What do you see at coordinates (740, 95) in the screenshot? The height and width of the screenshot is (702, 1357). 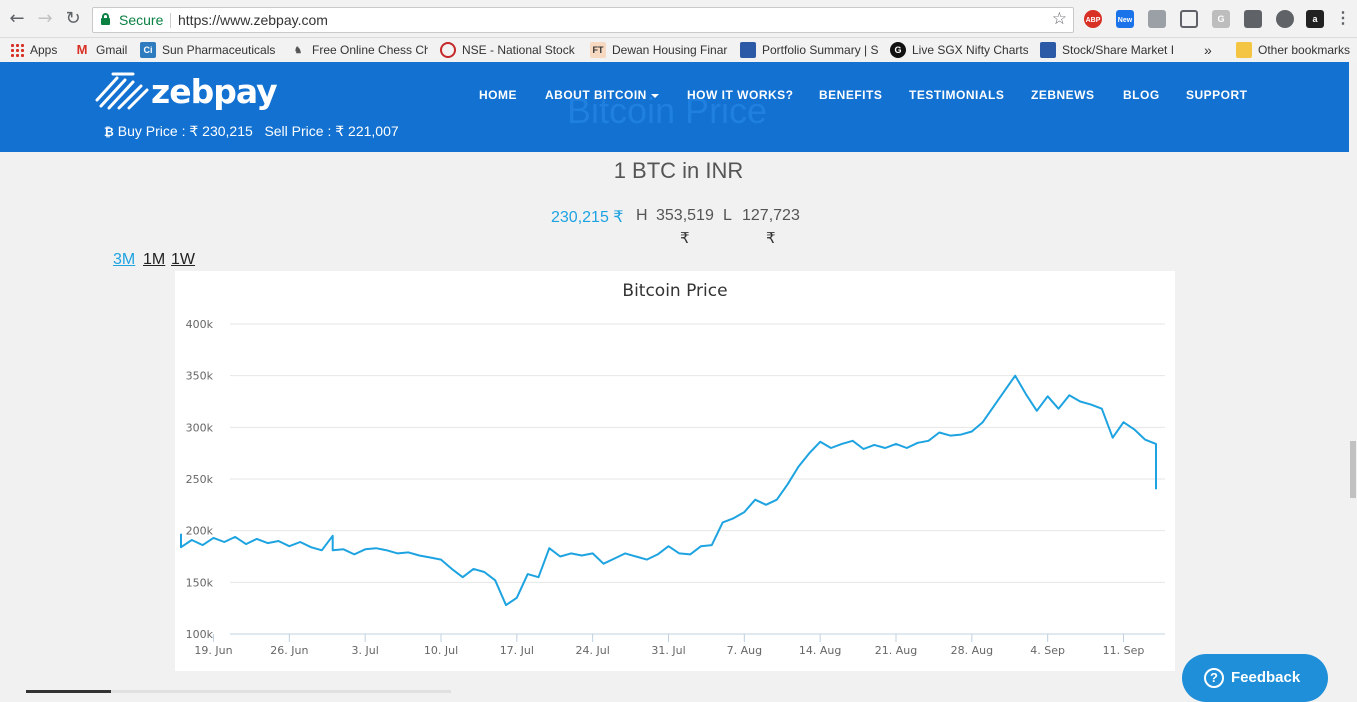 I see `nav-how-it-works: HOW IT WORKS?` at bounding box center [740, 95].